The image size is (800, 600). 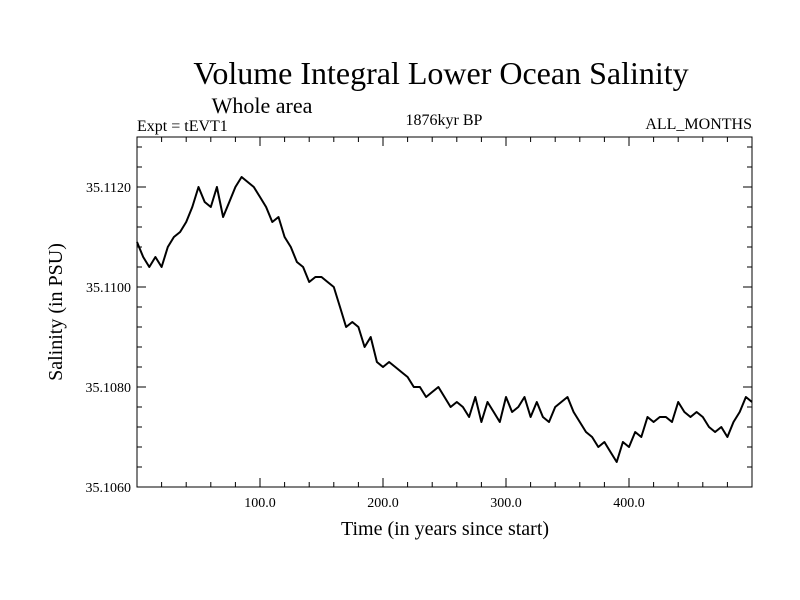 I want to click on chart-subtitle: Whole area, so click(x=262, y=105).